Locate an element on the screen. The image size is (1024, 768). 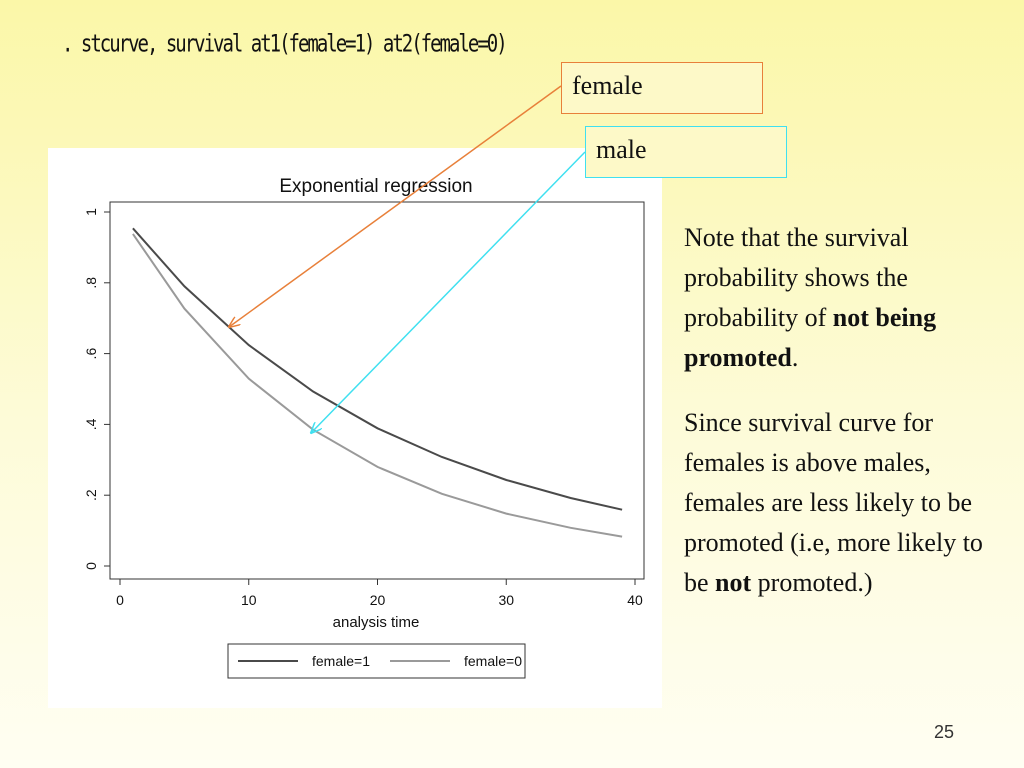
male-callout: male is located at coordinates (686, 152).